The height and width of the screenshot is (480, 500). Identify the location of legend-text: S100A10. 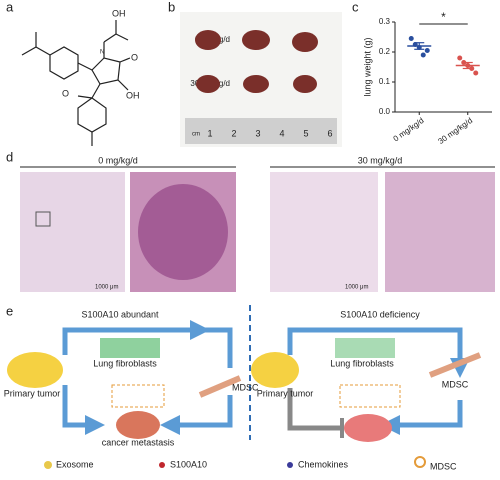
(188, 464).